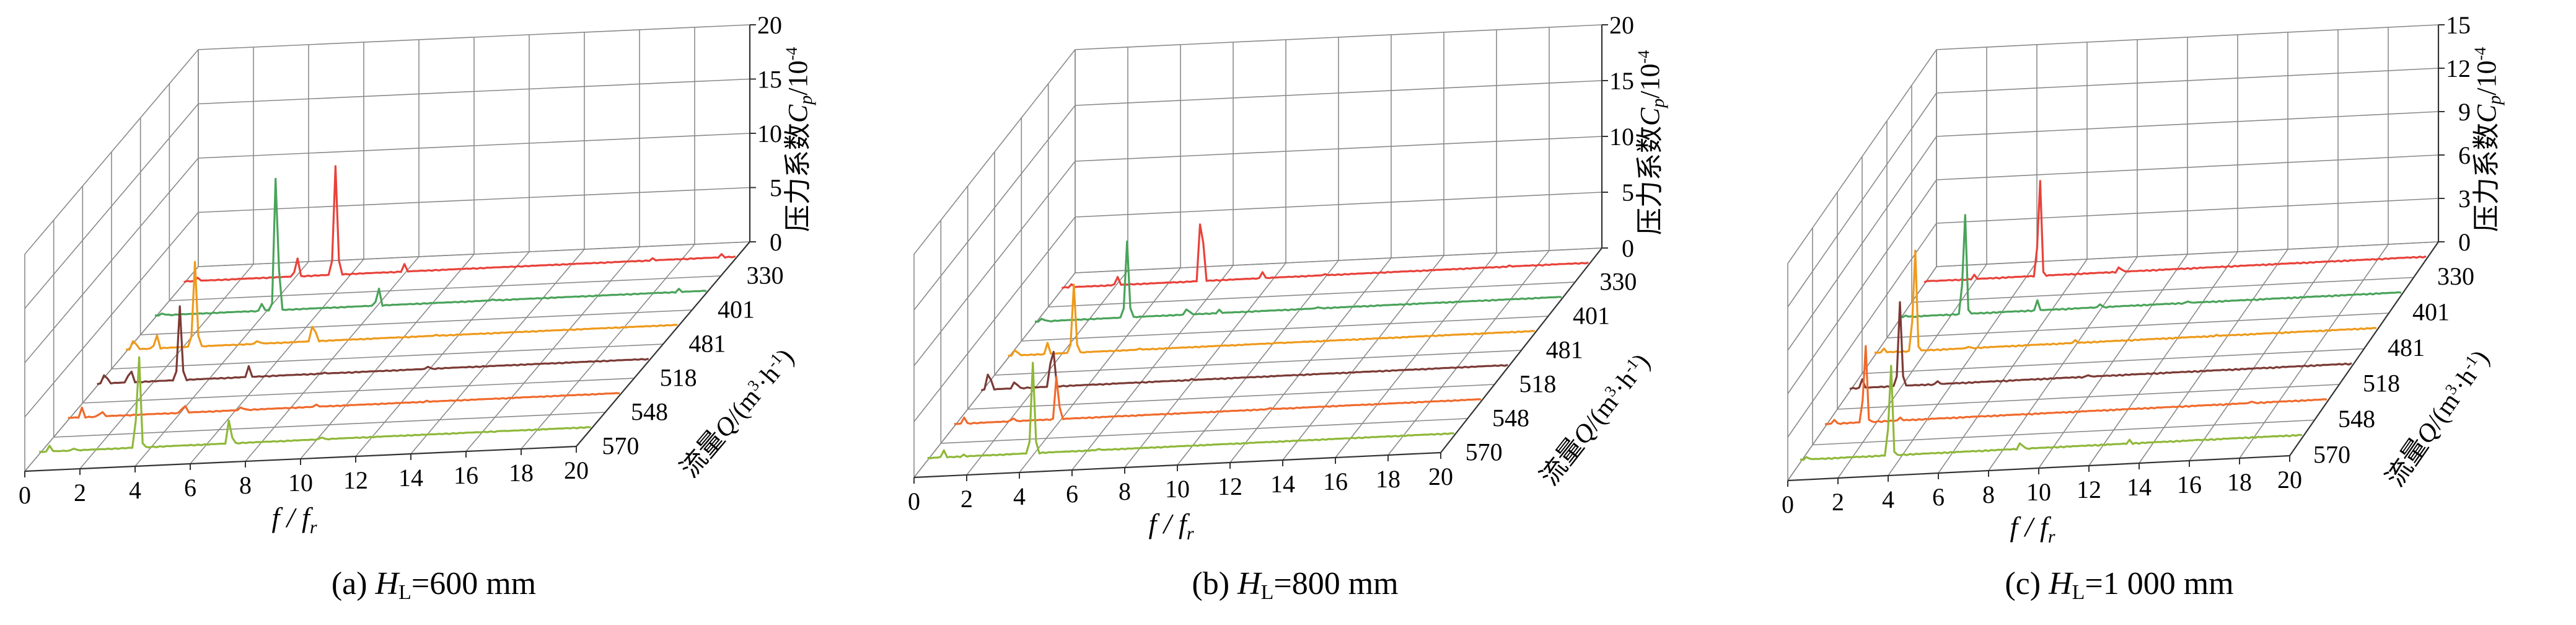  What do you see at coordinates (2458, 25) in the screenshot?
I see `z-tick-label: 15` at bounding box center [2458, 25].